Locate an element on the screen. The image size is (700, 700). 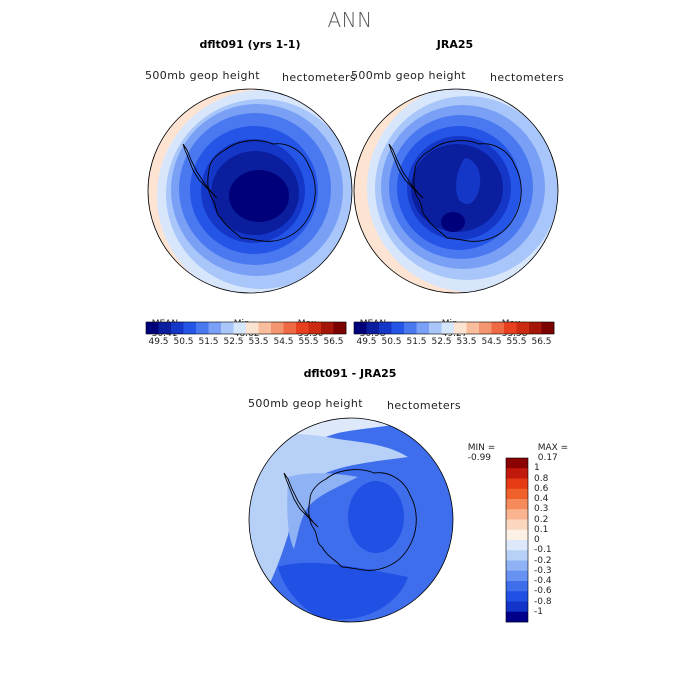
panel3-tick: 0.4 is located at coordinates (541, 499).